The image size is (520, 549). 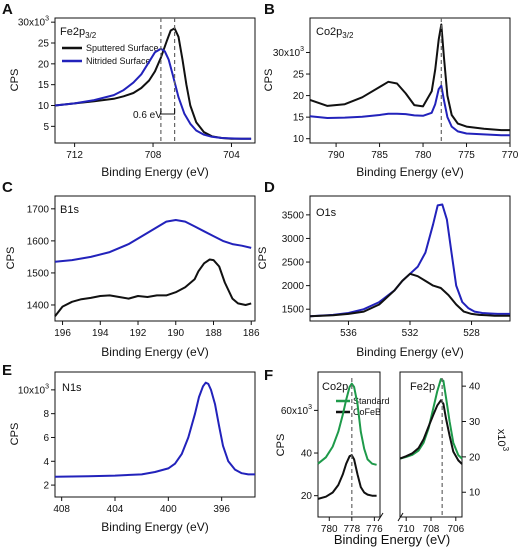 What do you see at coordinates (33, 22) in the screenshot?
I see `panel-a-ytick-label: 30x103` at bounding box center [33, 22].